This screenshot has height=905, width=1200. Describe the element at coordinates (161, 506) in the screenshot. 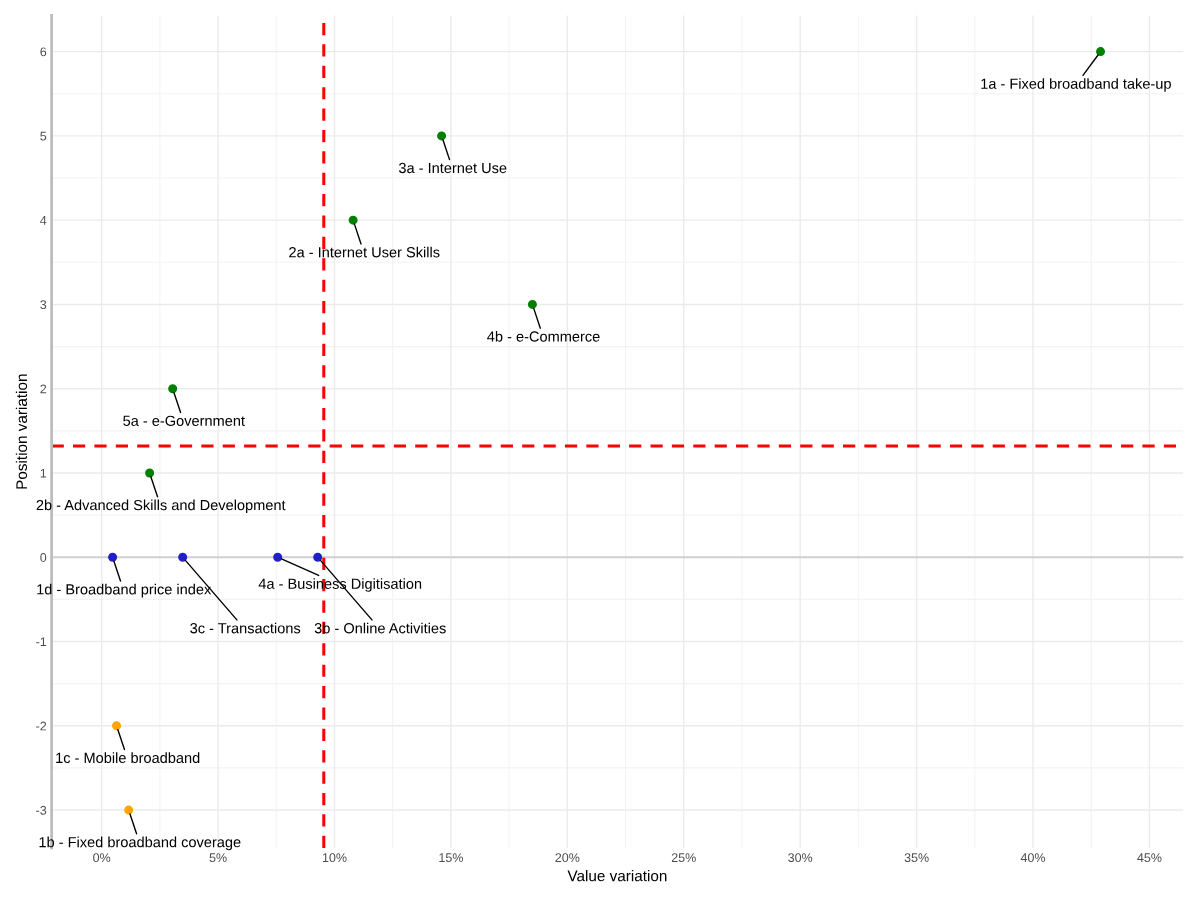

I see `annotation: 2b - Advanced Skills and Development` at that location.